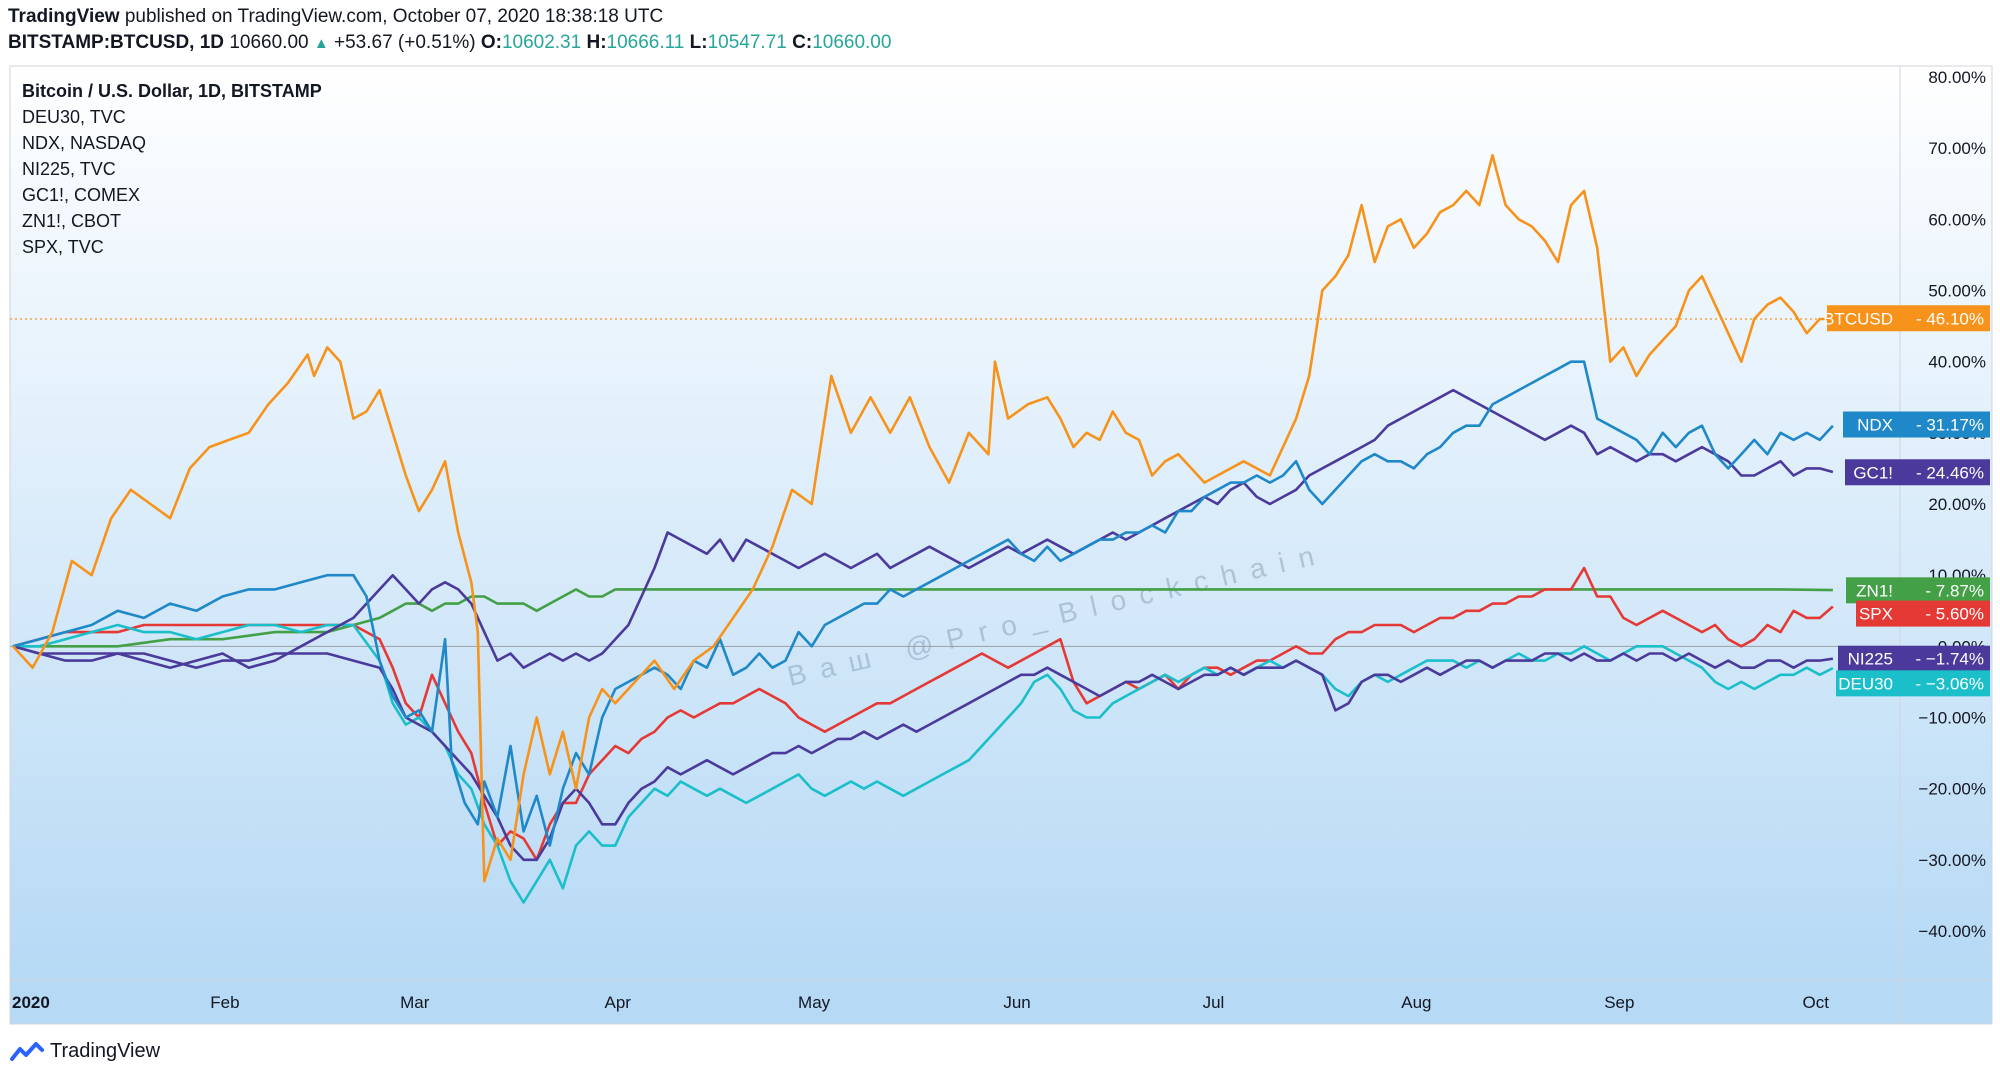  What do you see at coordinates (1950, 318) in the screenshot?
I see `svg-text: - 46.10%` at bounding box center [1950, 318].